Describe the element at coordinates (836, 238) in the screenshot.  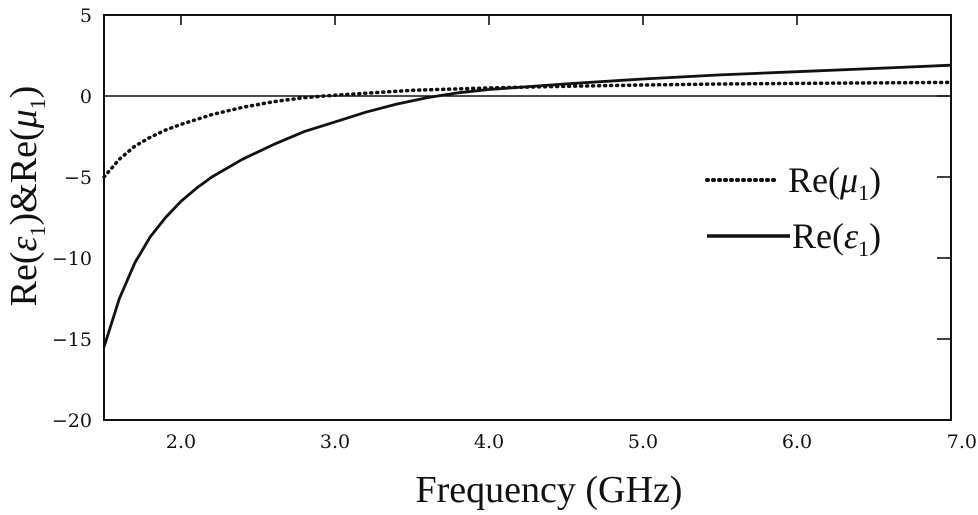
I see `legend-label-eps: Re(ε1)` at that location.